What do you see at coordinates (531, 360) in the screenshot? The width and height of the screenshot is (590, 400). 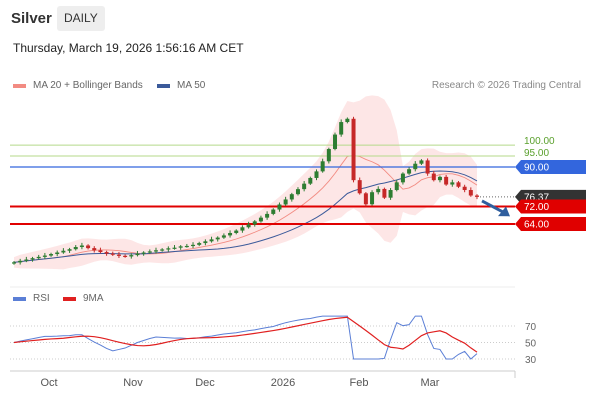 I see `rsi-label-30: 30` at bounding box center [531, 360].